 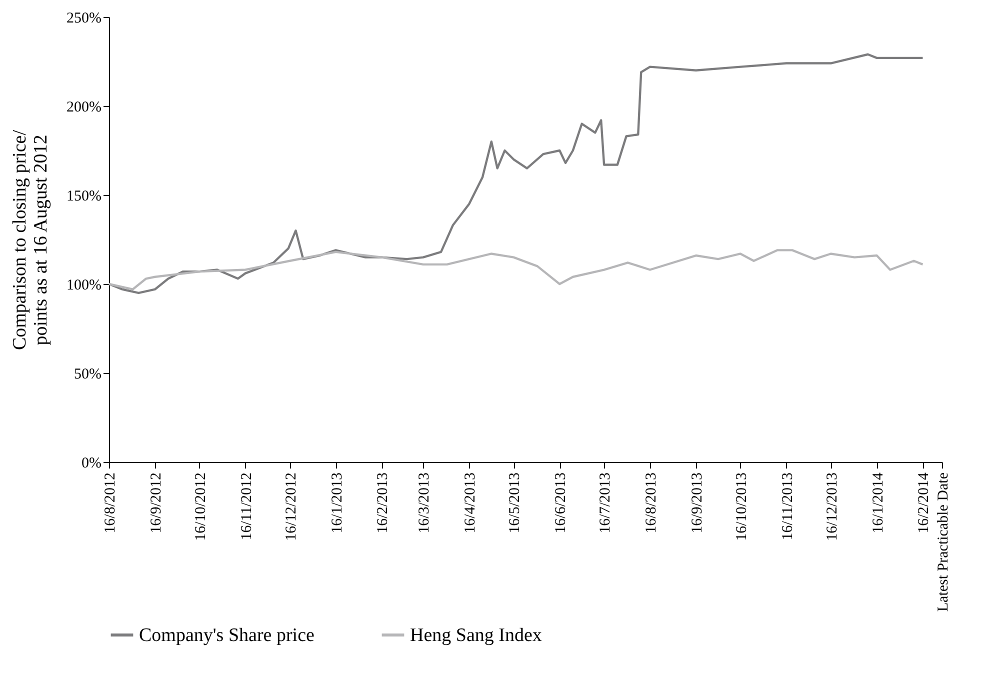 I want to click on y-tick-label: 250%, so click(x=84, y=18).